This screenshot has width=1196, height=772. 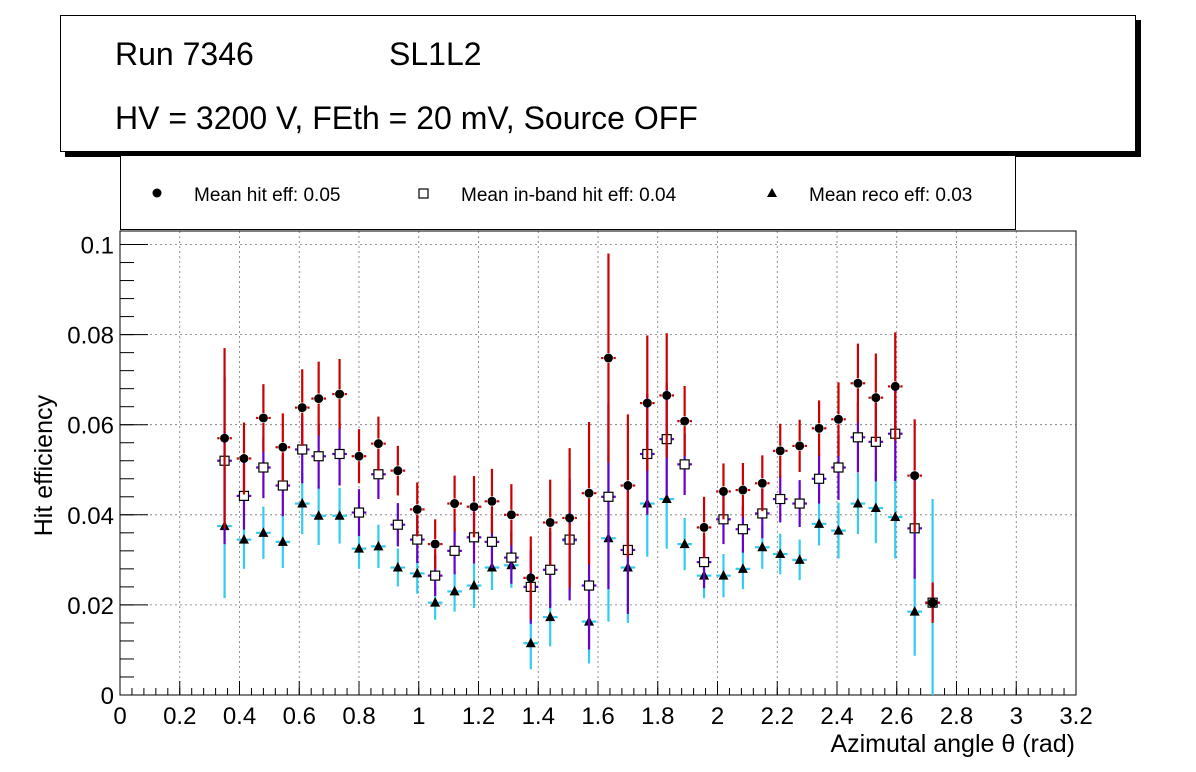 What do you see at coordinates (478, 716) in the screenshot?
I see `x-tick-label: 1.2` at bounding box center [478, 716].